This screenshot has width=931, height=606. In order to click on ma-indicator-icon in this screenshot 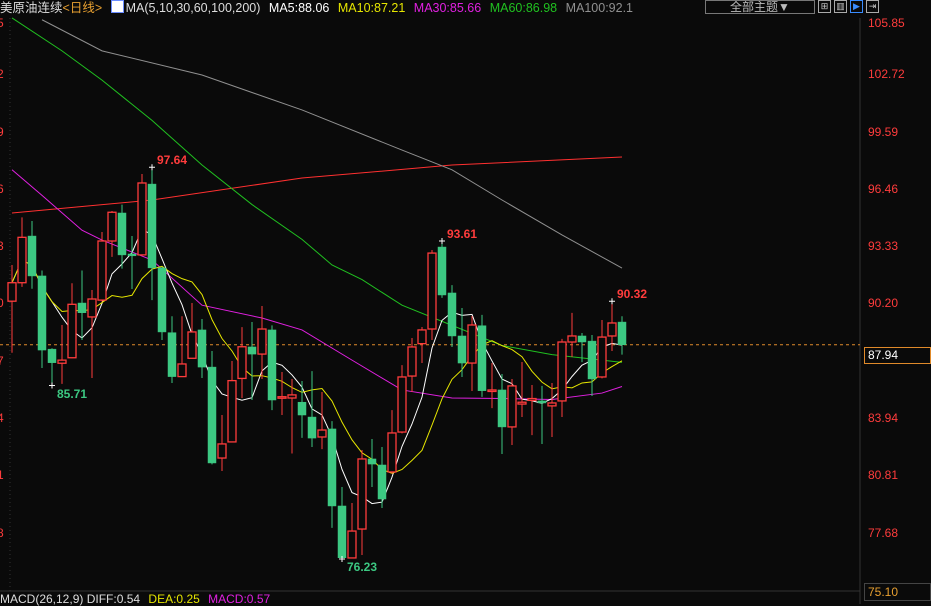, I will do `click(117, 6)`.